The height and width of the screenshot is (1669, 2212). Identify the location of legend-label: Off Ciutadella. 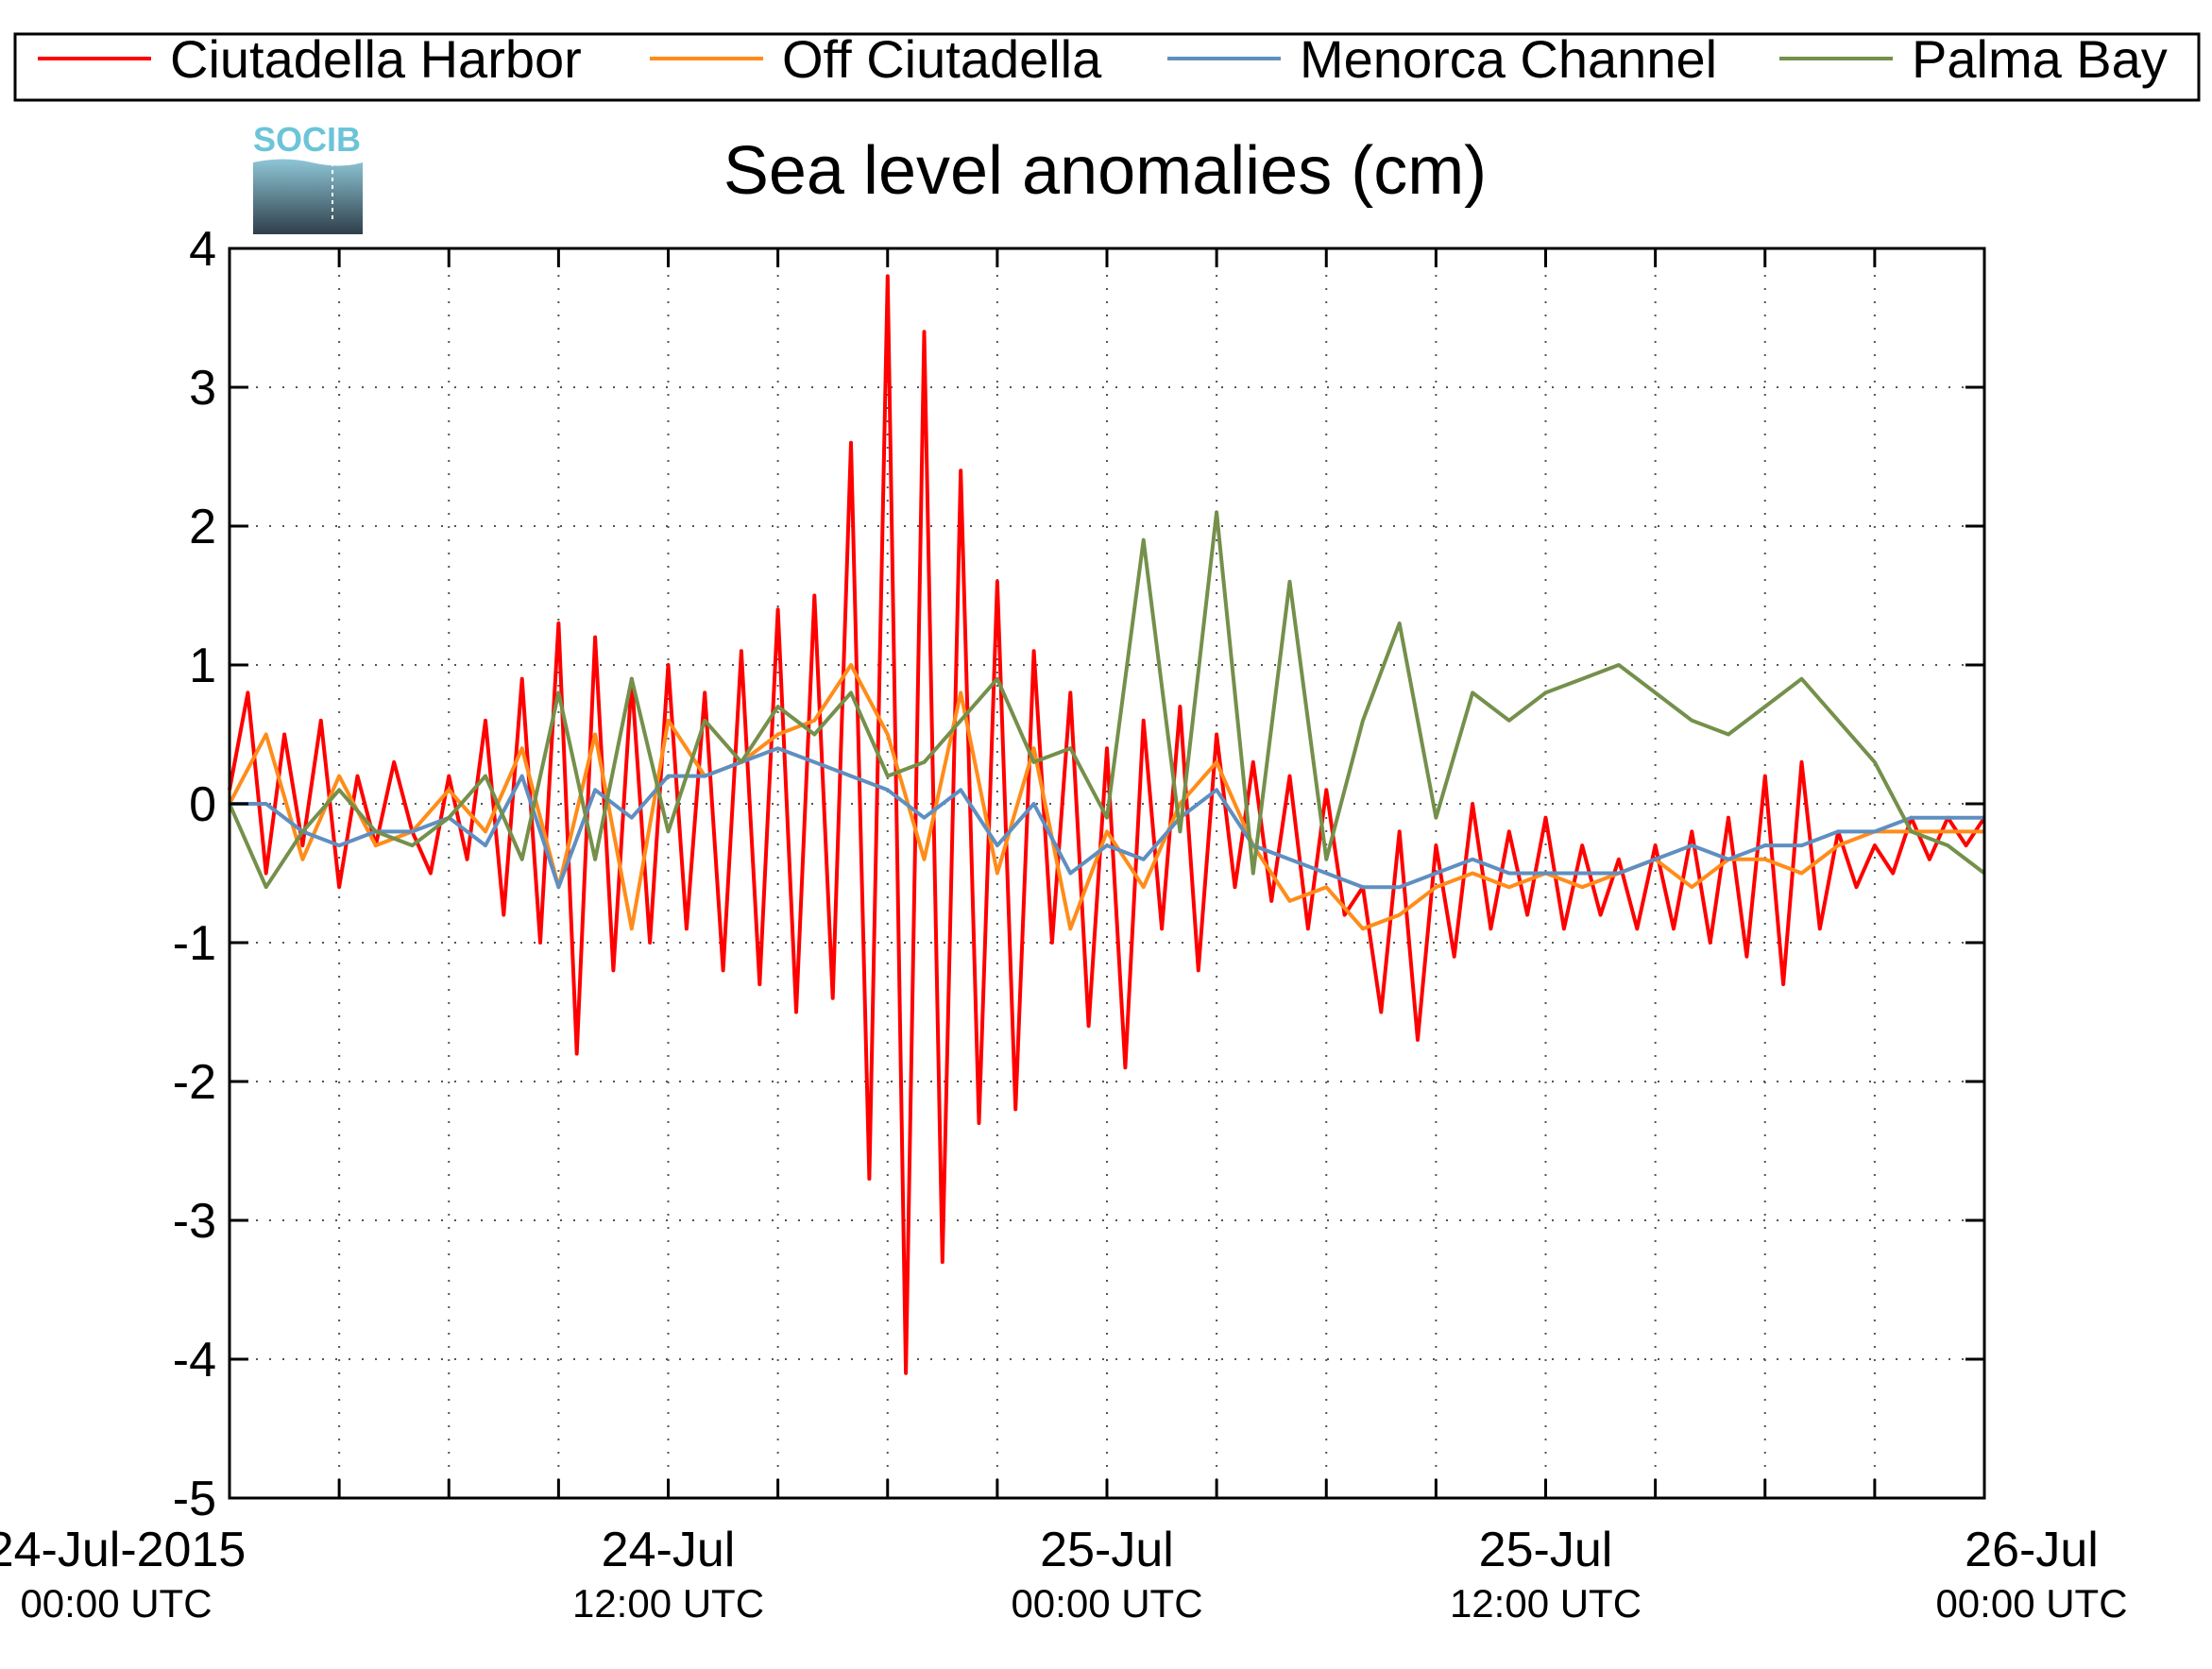
(942, 59).